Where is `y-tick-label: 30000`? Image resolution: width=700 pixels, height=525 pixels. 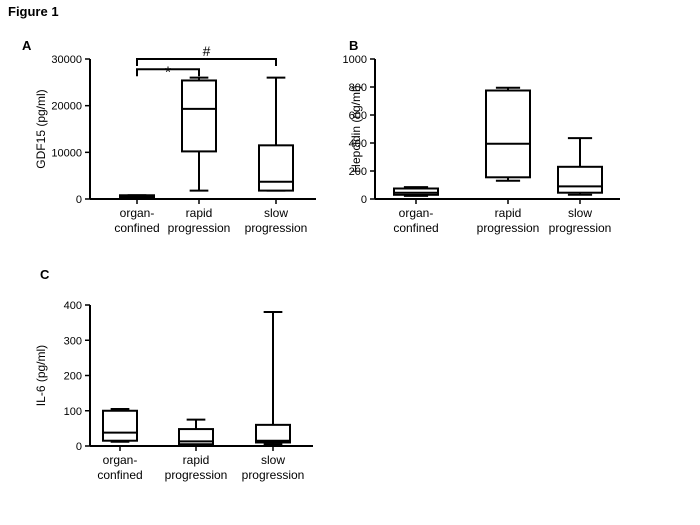 y-tick-label: 30000 is located at coordinates (66, 60).